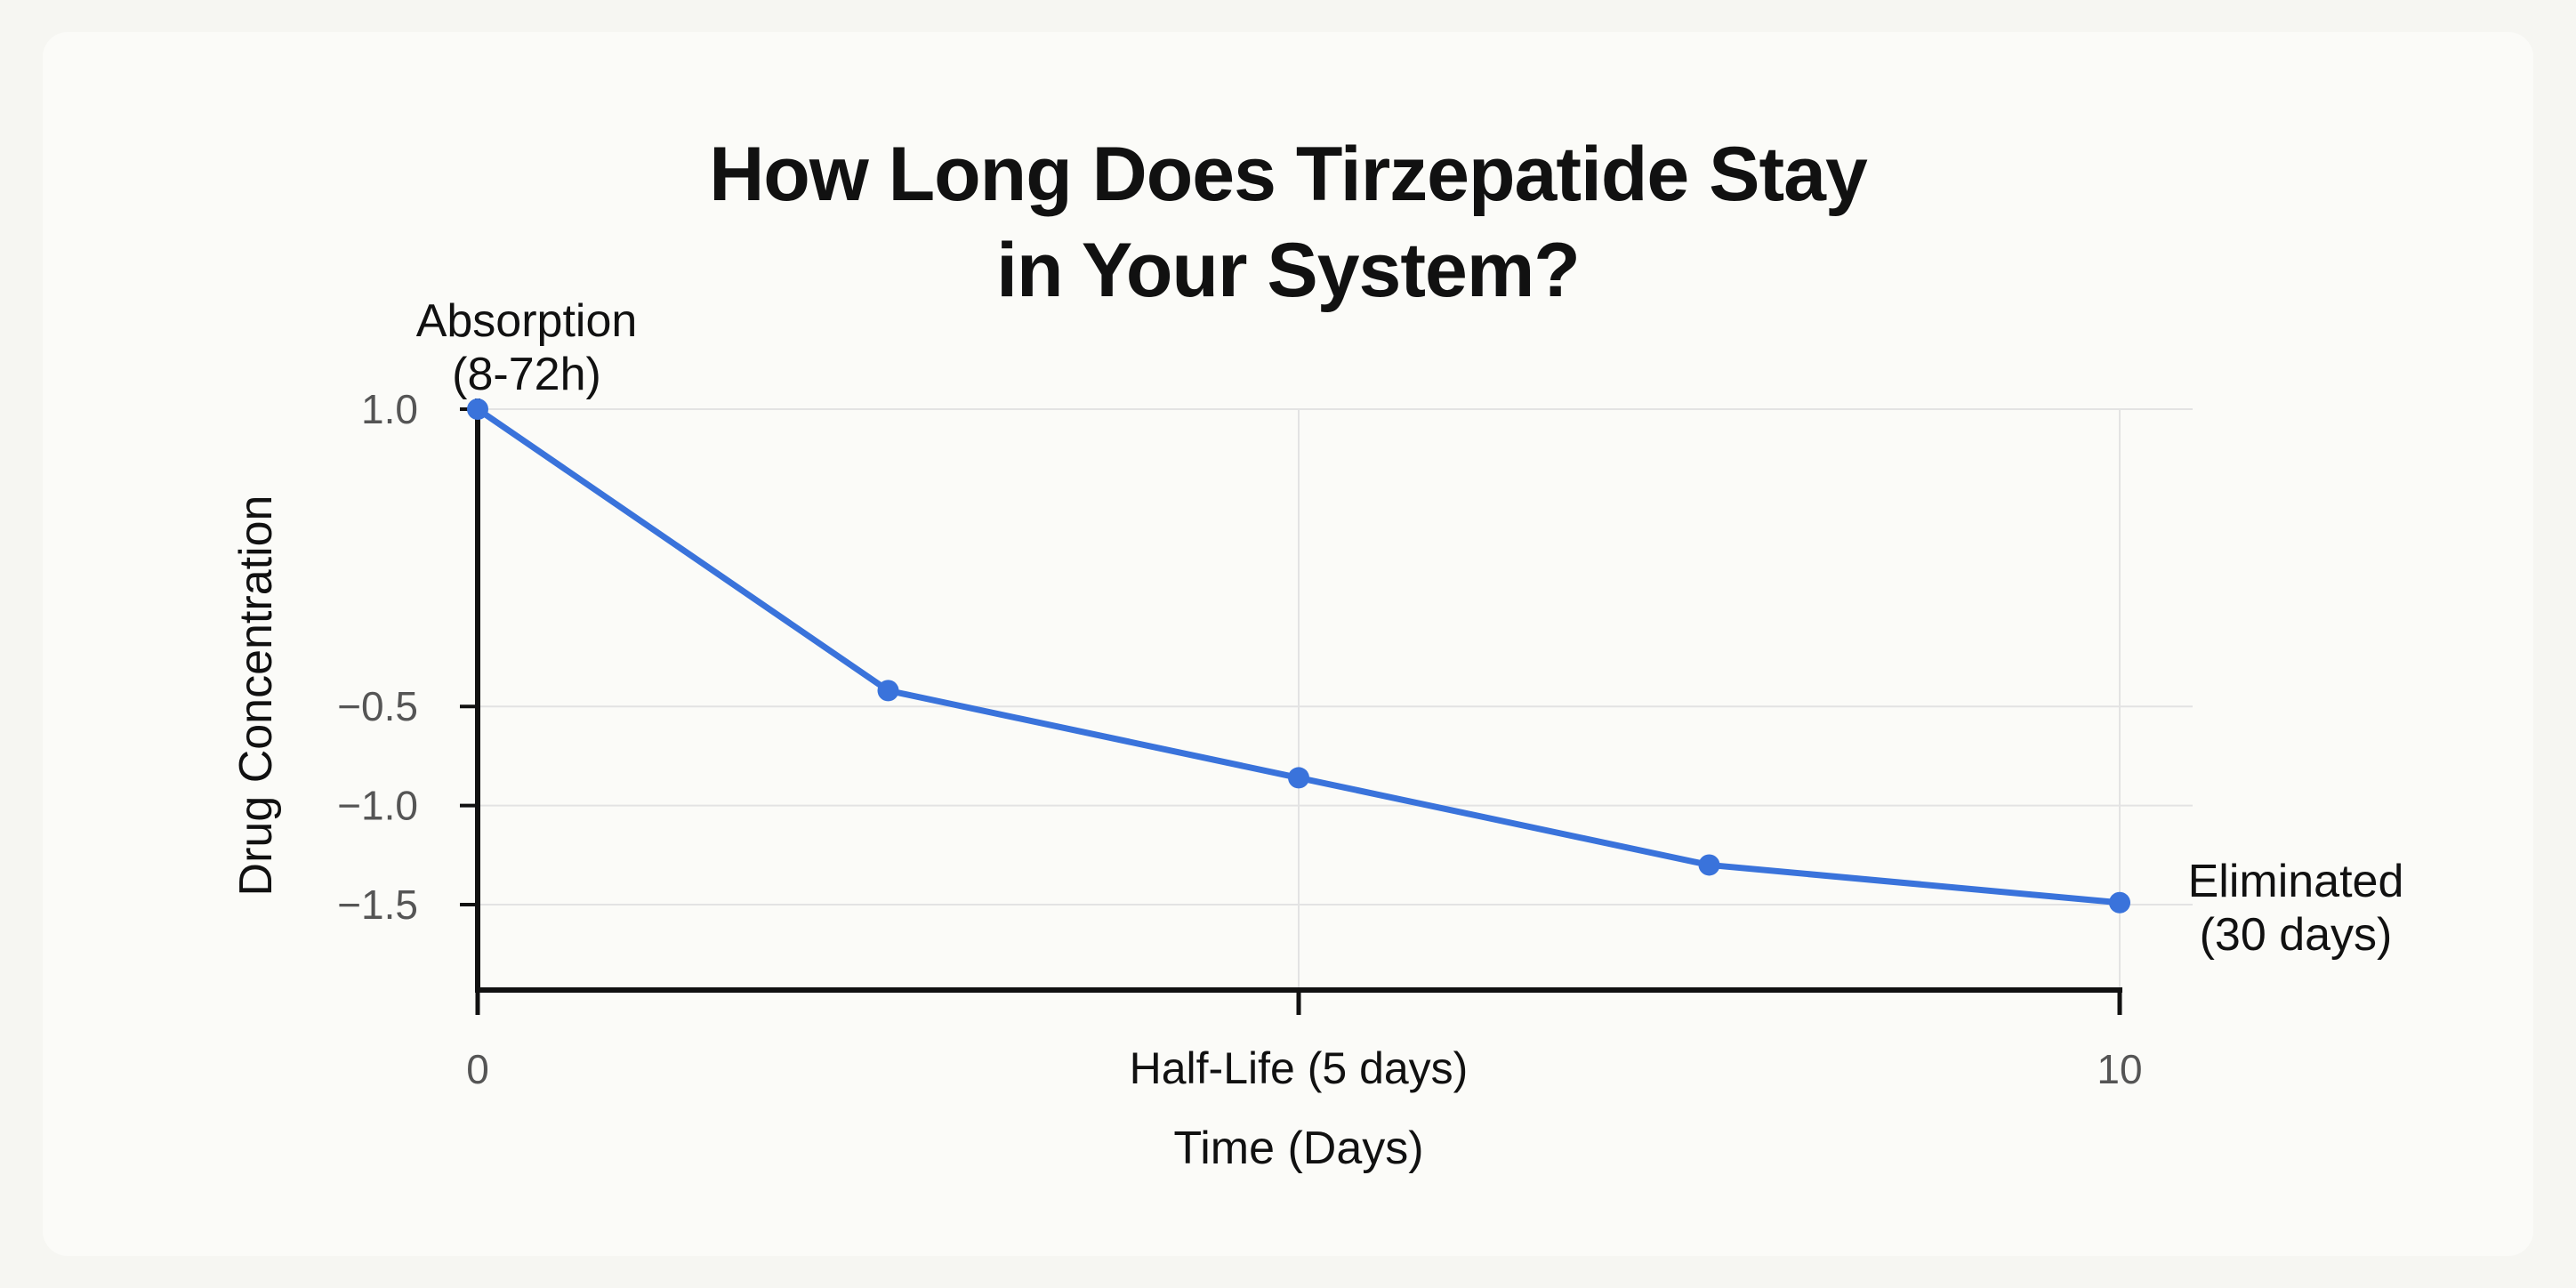  Describe the element at coordinates (377, 806) in the screenshot. I see `y-tick-label-2: −1.0` at that location.